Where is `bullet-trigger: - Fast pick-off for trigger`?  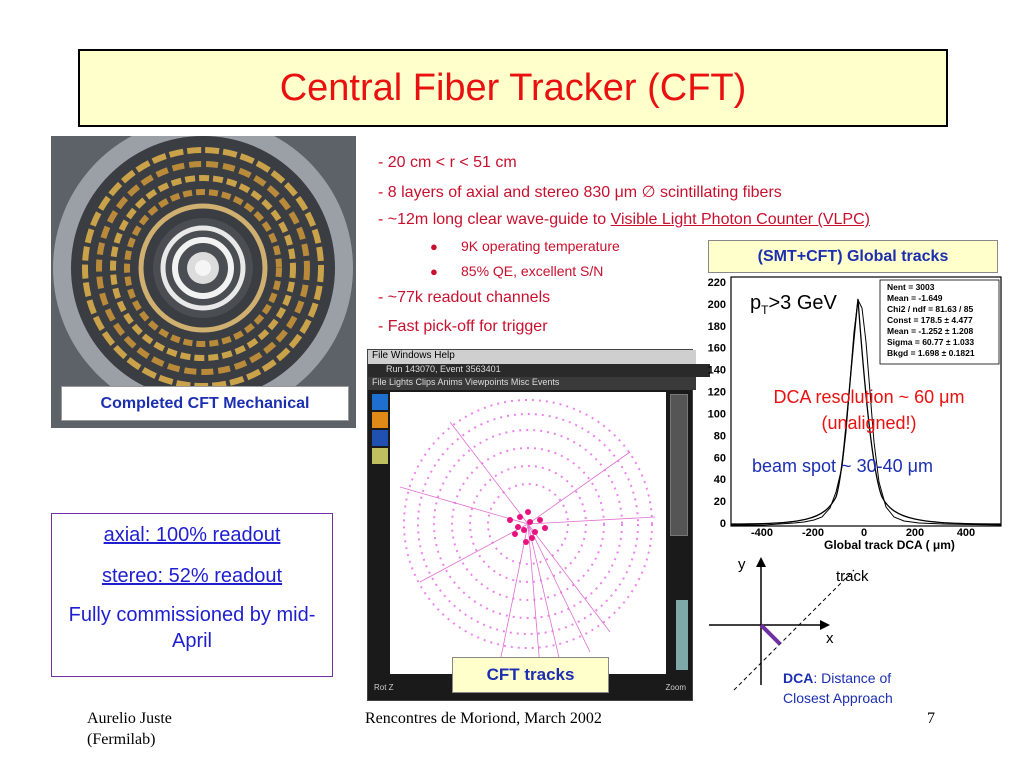 bullet-trigger: - Fast pick-off for trigger is located at coordinates (463, 326).